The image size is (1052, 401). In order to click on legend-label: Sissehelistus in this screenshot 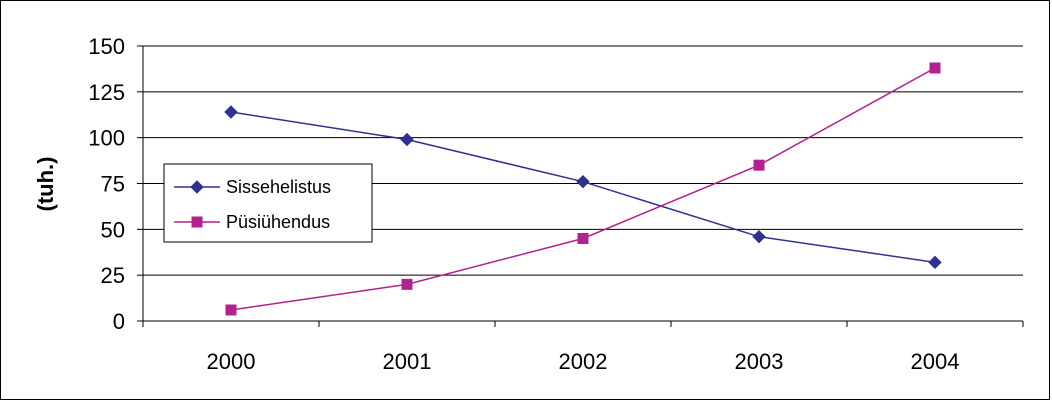, I will do `click(278, 187)`.